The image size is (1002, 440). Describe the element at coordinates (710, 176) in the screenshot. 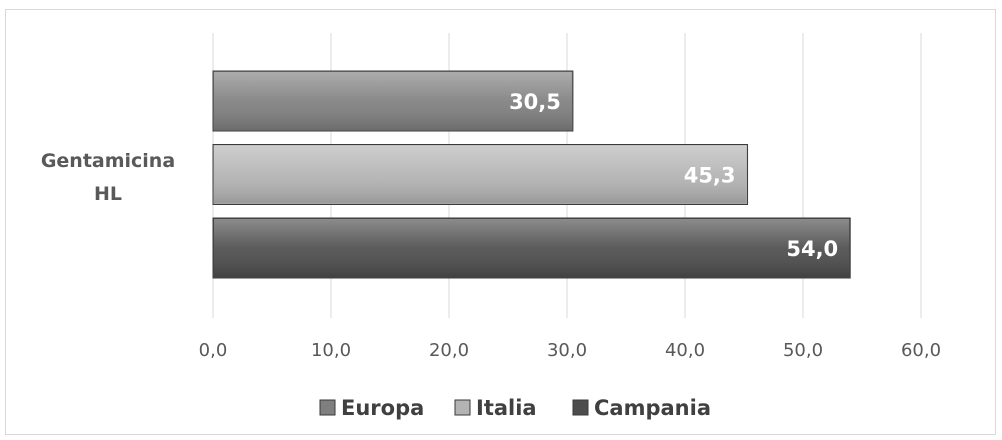

I see `data-label: 45,3` at that location.